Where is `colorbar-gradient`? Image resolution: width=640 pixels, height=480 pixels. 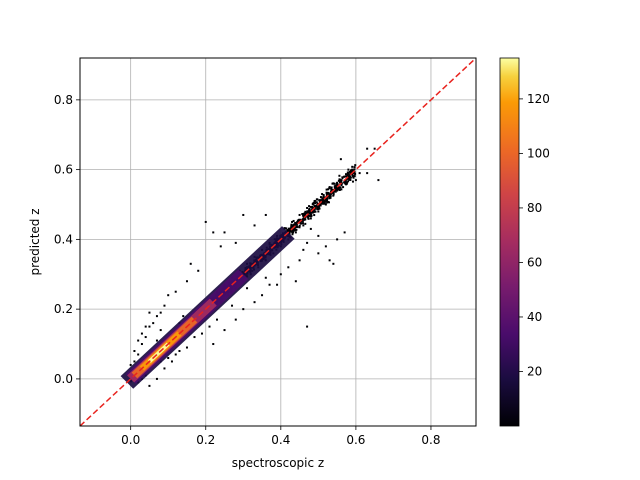 colorbar-gradient is located at coordinates (509, 242).